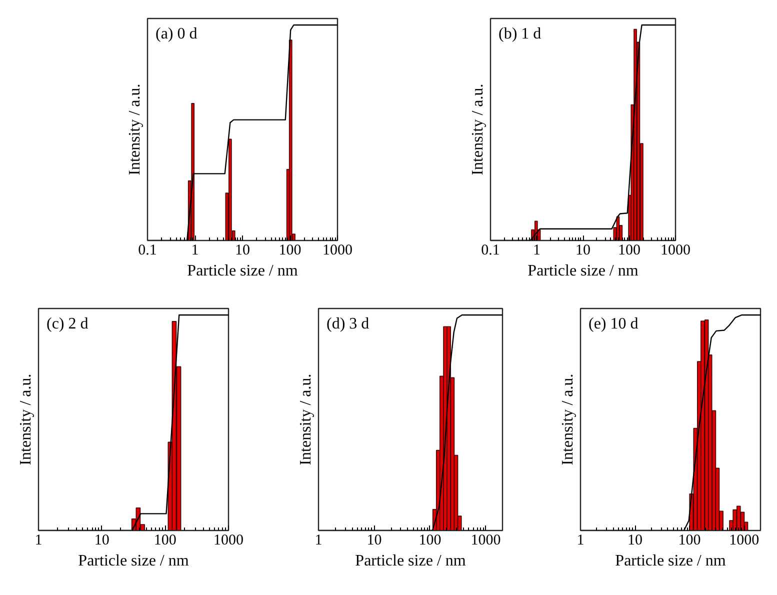  Describe the element at coordinates (520, 34) in the screenshot. I see `chart-title: (b) 1 d` at that location.